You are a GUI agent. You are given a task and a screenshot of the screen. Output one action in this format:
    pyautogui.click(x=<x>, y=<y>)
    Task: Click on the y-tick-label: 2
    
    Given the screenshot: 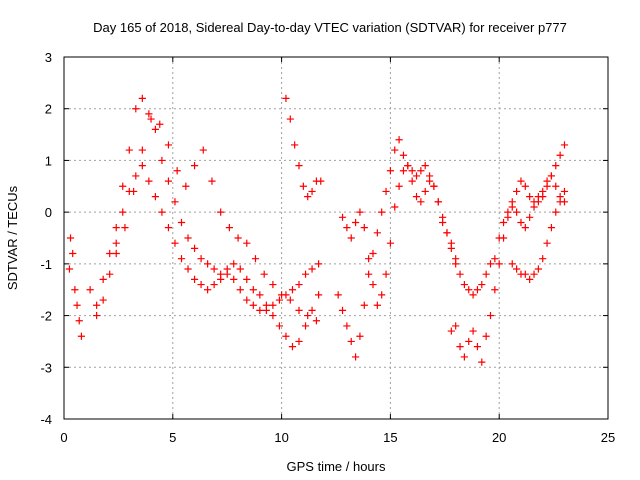 What is the action you would take?
    pyautogui.click(x=48, y=109)
    